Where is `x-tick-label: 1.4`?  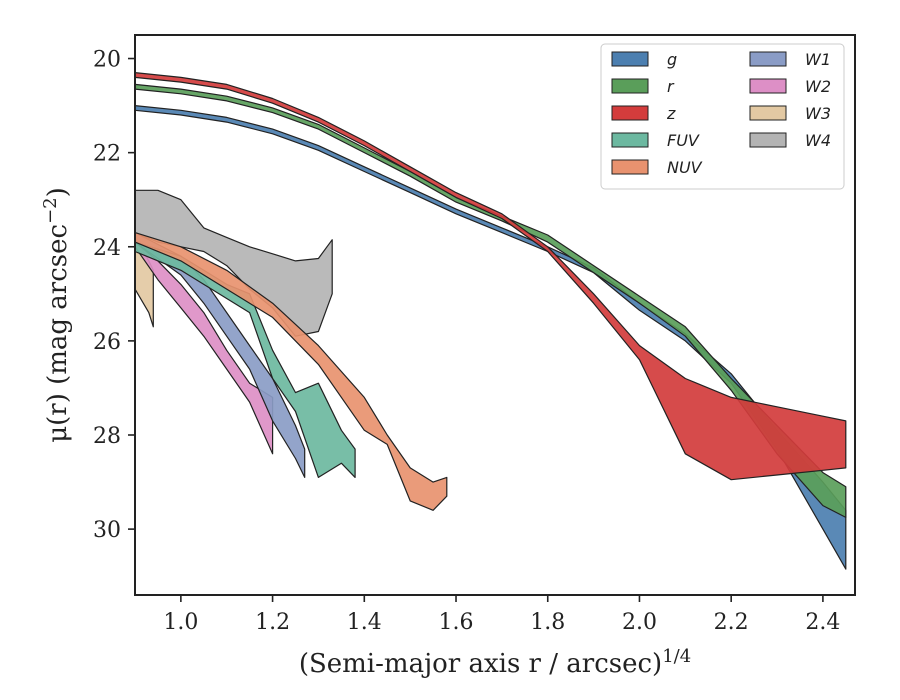 x-tick-label: 1.4 is located at coordinates (364, 622).